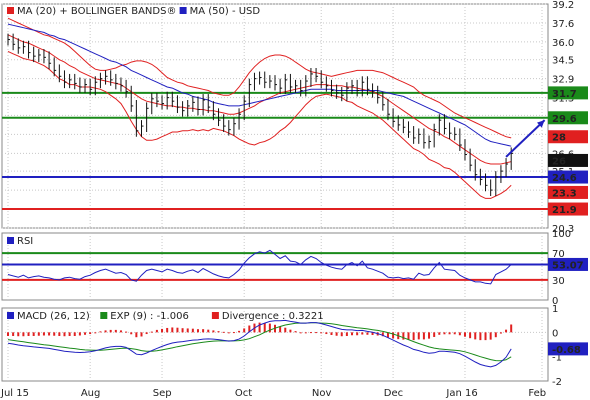  Describe the element at coordinates (25, 241) in the screenshot. I see `legend-label-0: RSI` at that location.